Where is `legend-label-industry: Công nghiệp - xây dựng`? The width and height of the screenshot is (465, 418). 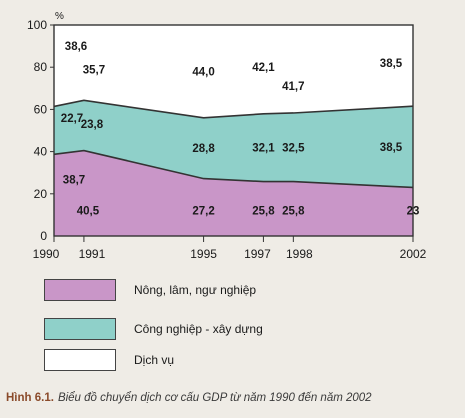 legend-label-industry: Công nghiệp - xây dựng is located at coordinates (198, 329).